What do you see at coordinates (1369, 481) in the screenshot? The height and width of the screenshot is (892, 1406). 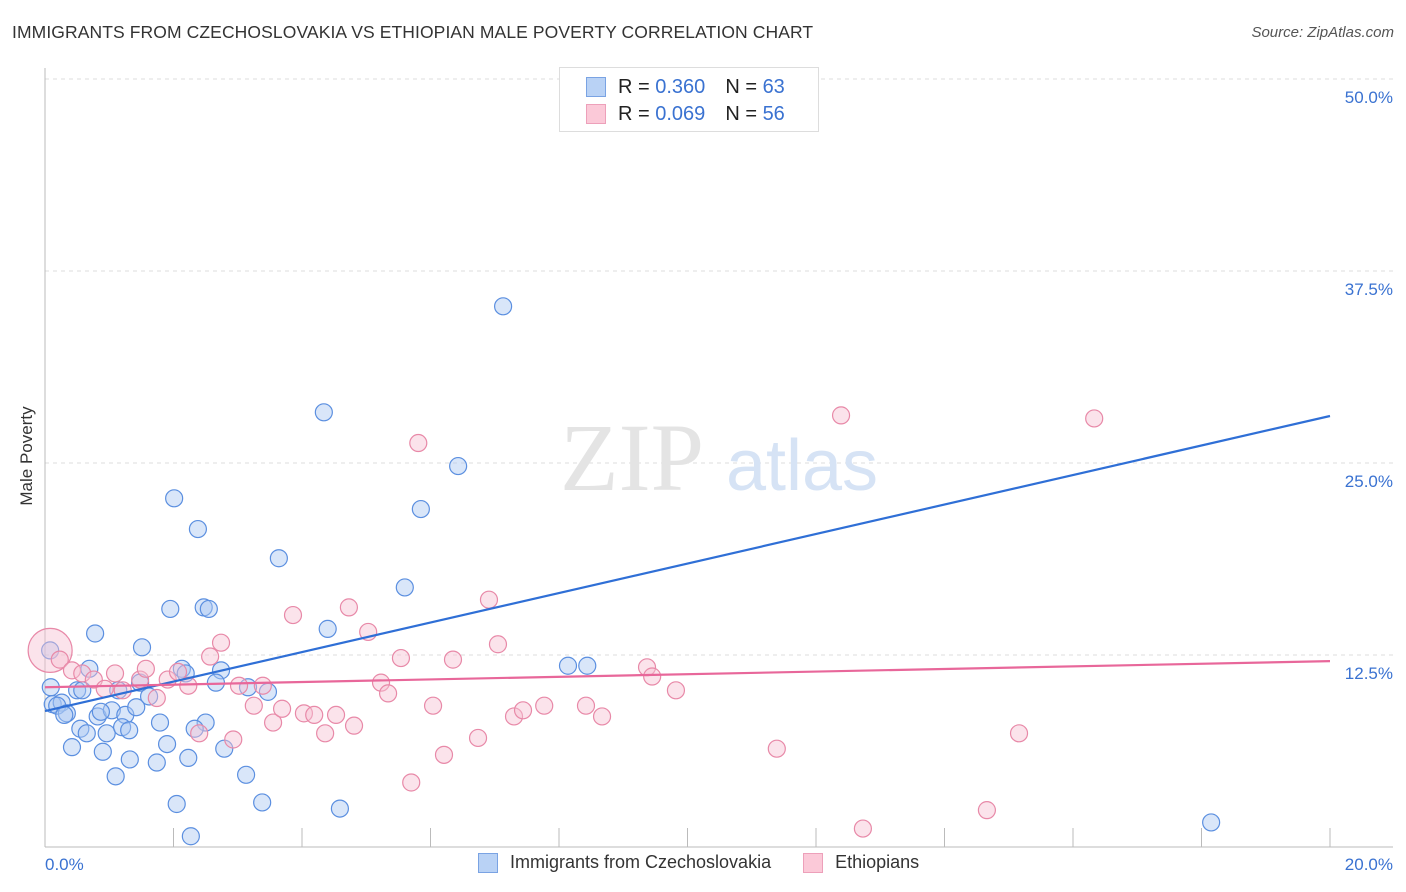 I see `y-tick-label: 25.0%` at bounding box center [1369, 481].